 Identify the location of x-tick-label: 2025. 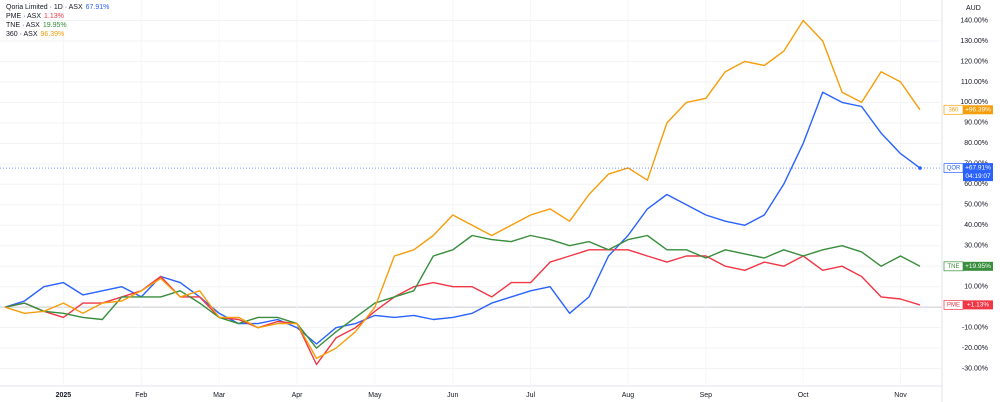
(64, 395).